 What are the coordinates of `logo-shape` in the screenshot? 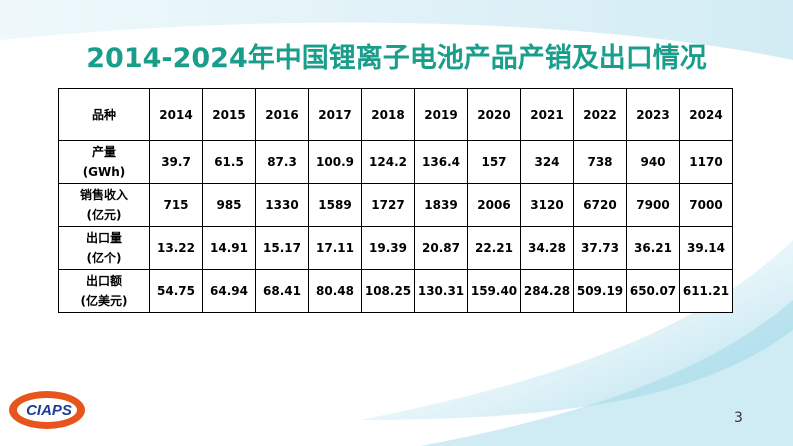 It's located at (47, 410).